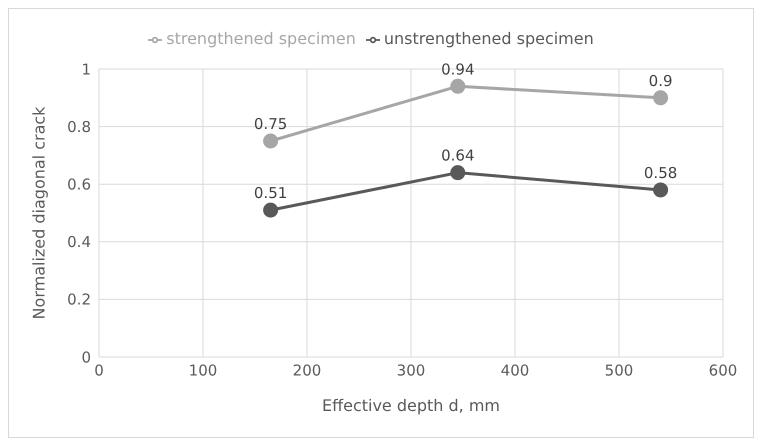 The image size is (760, 444). What do you see at coordinates (261, 38) in the screenshot?
I see `legend-label: strengthened specimen` at bounding box center [261, 38].